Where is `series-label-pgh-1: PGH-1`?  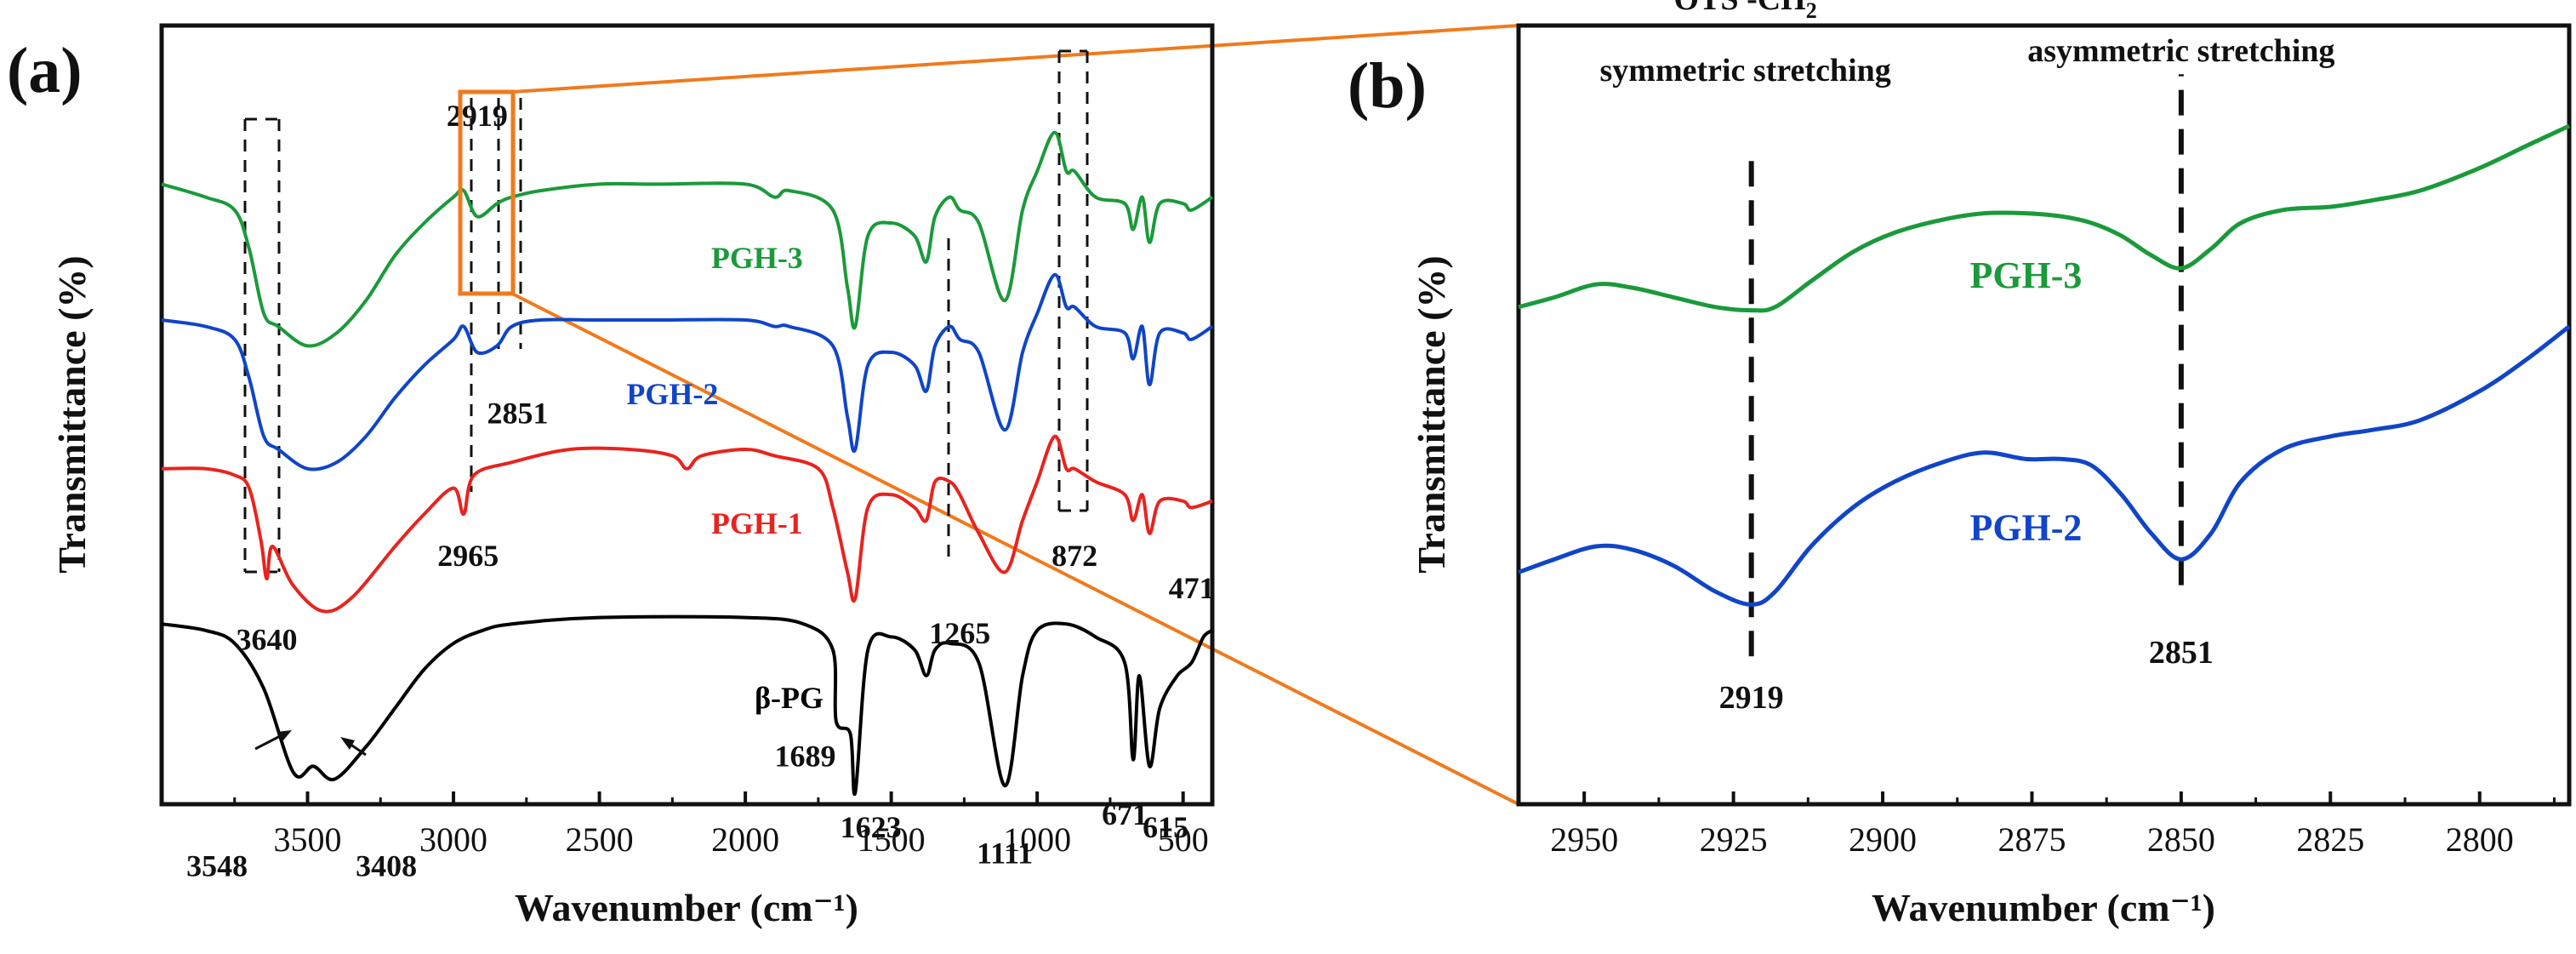 series-label-pgh-1: PGH-1 is located at coordinates (757, 523).